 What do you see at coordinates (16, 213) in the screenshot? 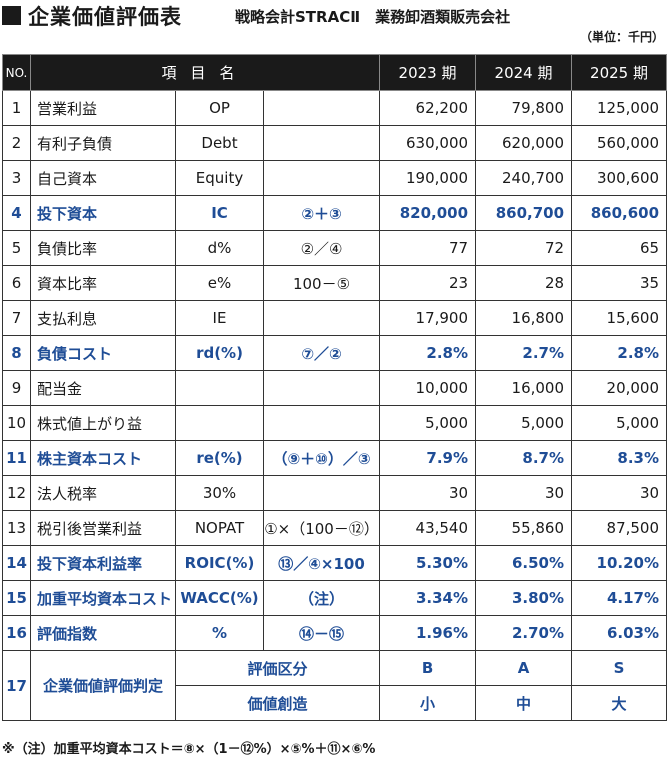
I see `row-number: 4` at bounding box center [16, 213].